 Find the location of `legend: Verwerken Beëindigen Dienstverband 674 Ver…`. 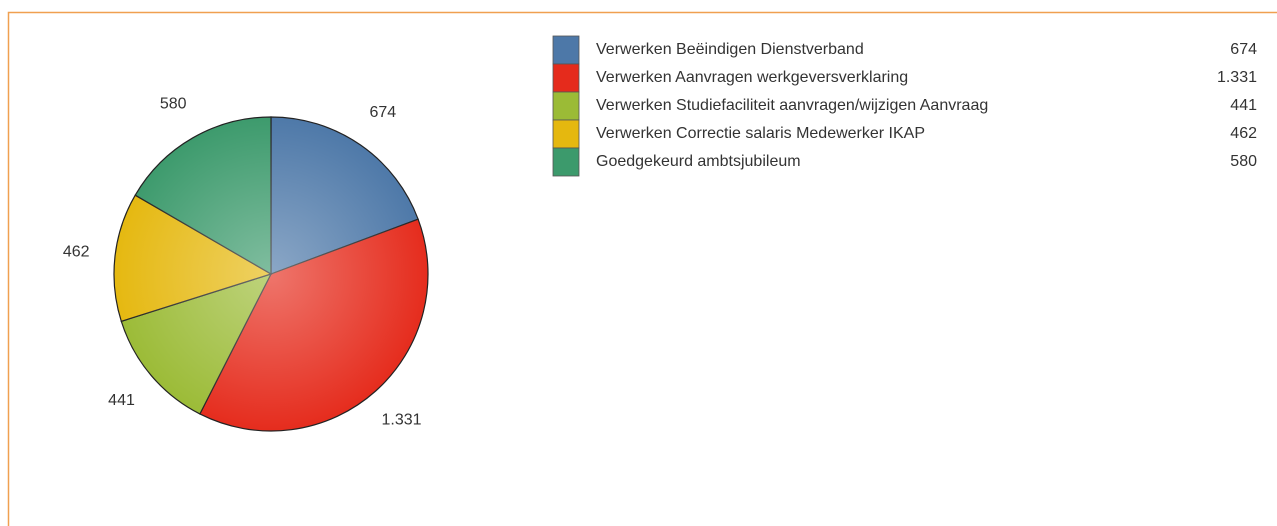

legend: Verwerken Beëindigen Dienstverband 674 Ver… is located at coordinates (904, 106).